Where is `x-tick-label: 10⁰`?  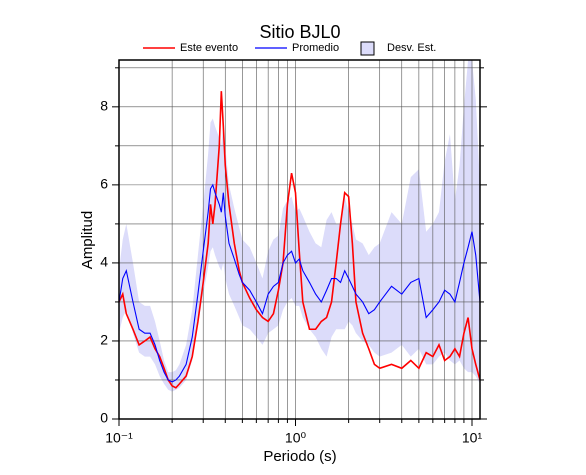
x-tick-label: 10⁰ is located at coordinates (296, 438).